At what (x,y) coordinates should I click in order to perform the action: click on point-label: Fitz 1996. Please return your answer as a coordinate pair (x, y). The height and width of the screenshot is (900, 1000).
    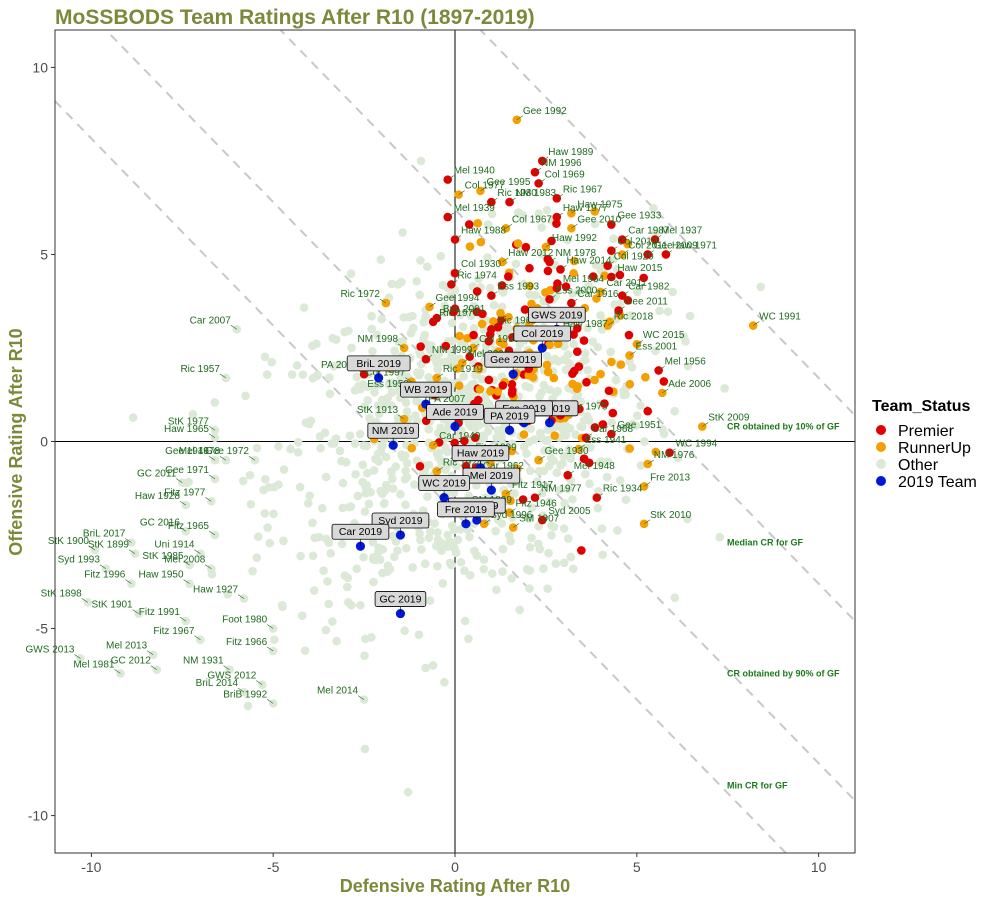
    Looking at the image, I should click on (105, 575).